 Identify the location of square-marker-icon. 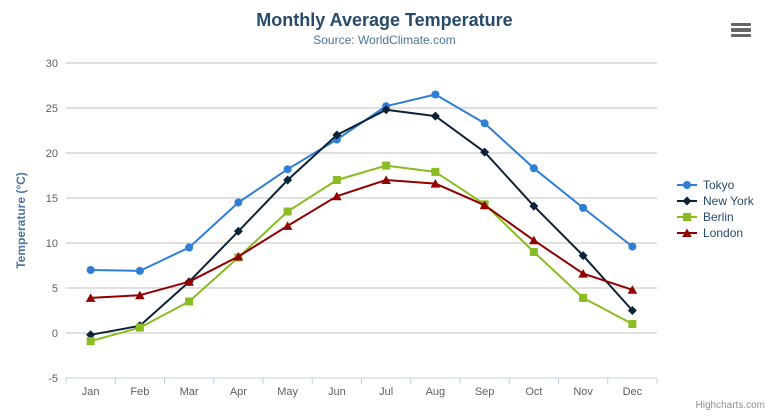
(687, 217).